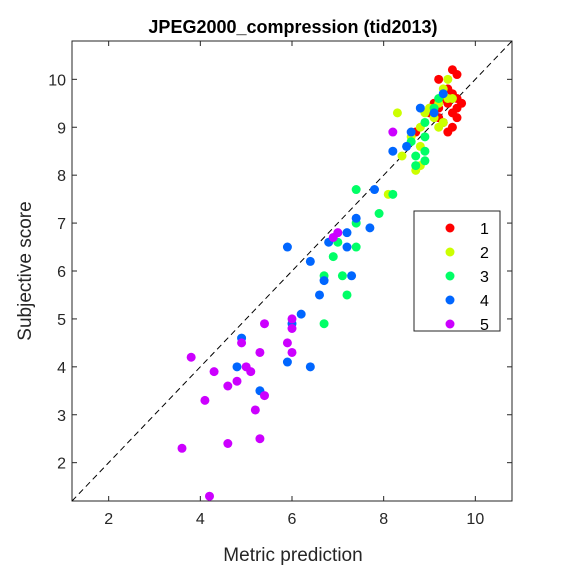 This screenshot has width=567, height=567. Describe the element at coordinates (484, 325) in the screenshot. I see `legend-label-5: 5` at that location.